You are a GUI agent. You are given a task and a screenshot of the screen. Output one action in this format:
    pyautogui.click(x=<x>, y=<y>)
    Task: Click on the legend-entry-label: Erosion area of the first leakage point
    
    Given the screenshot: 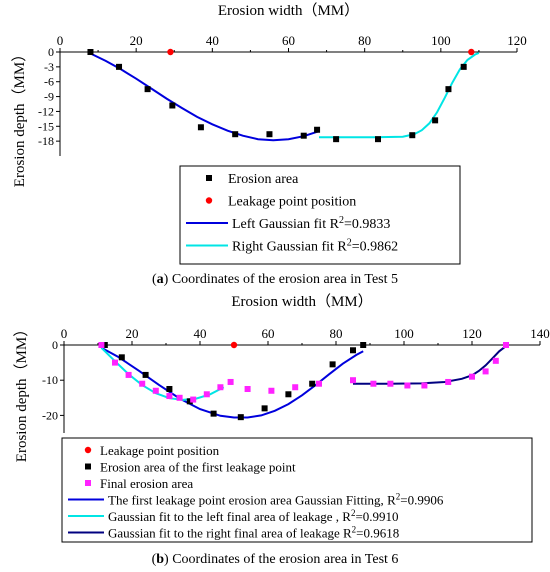 What is the action you would take?
    pyautogui.click(x=198, y=467)
    